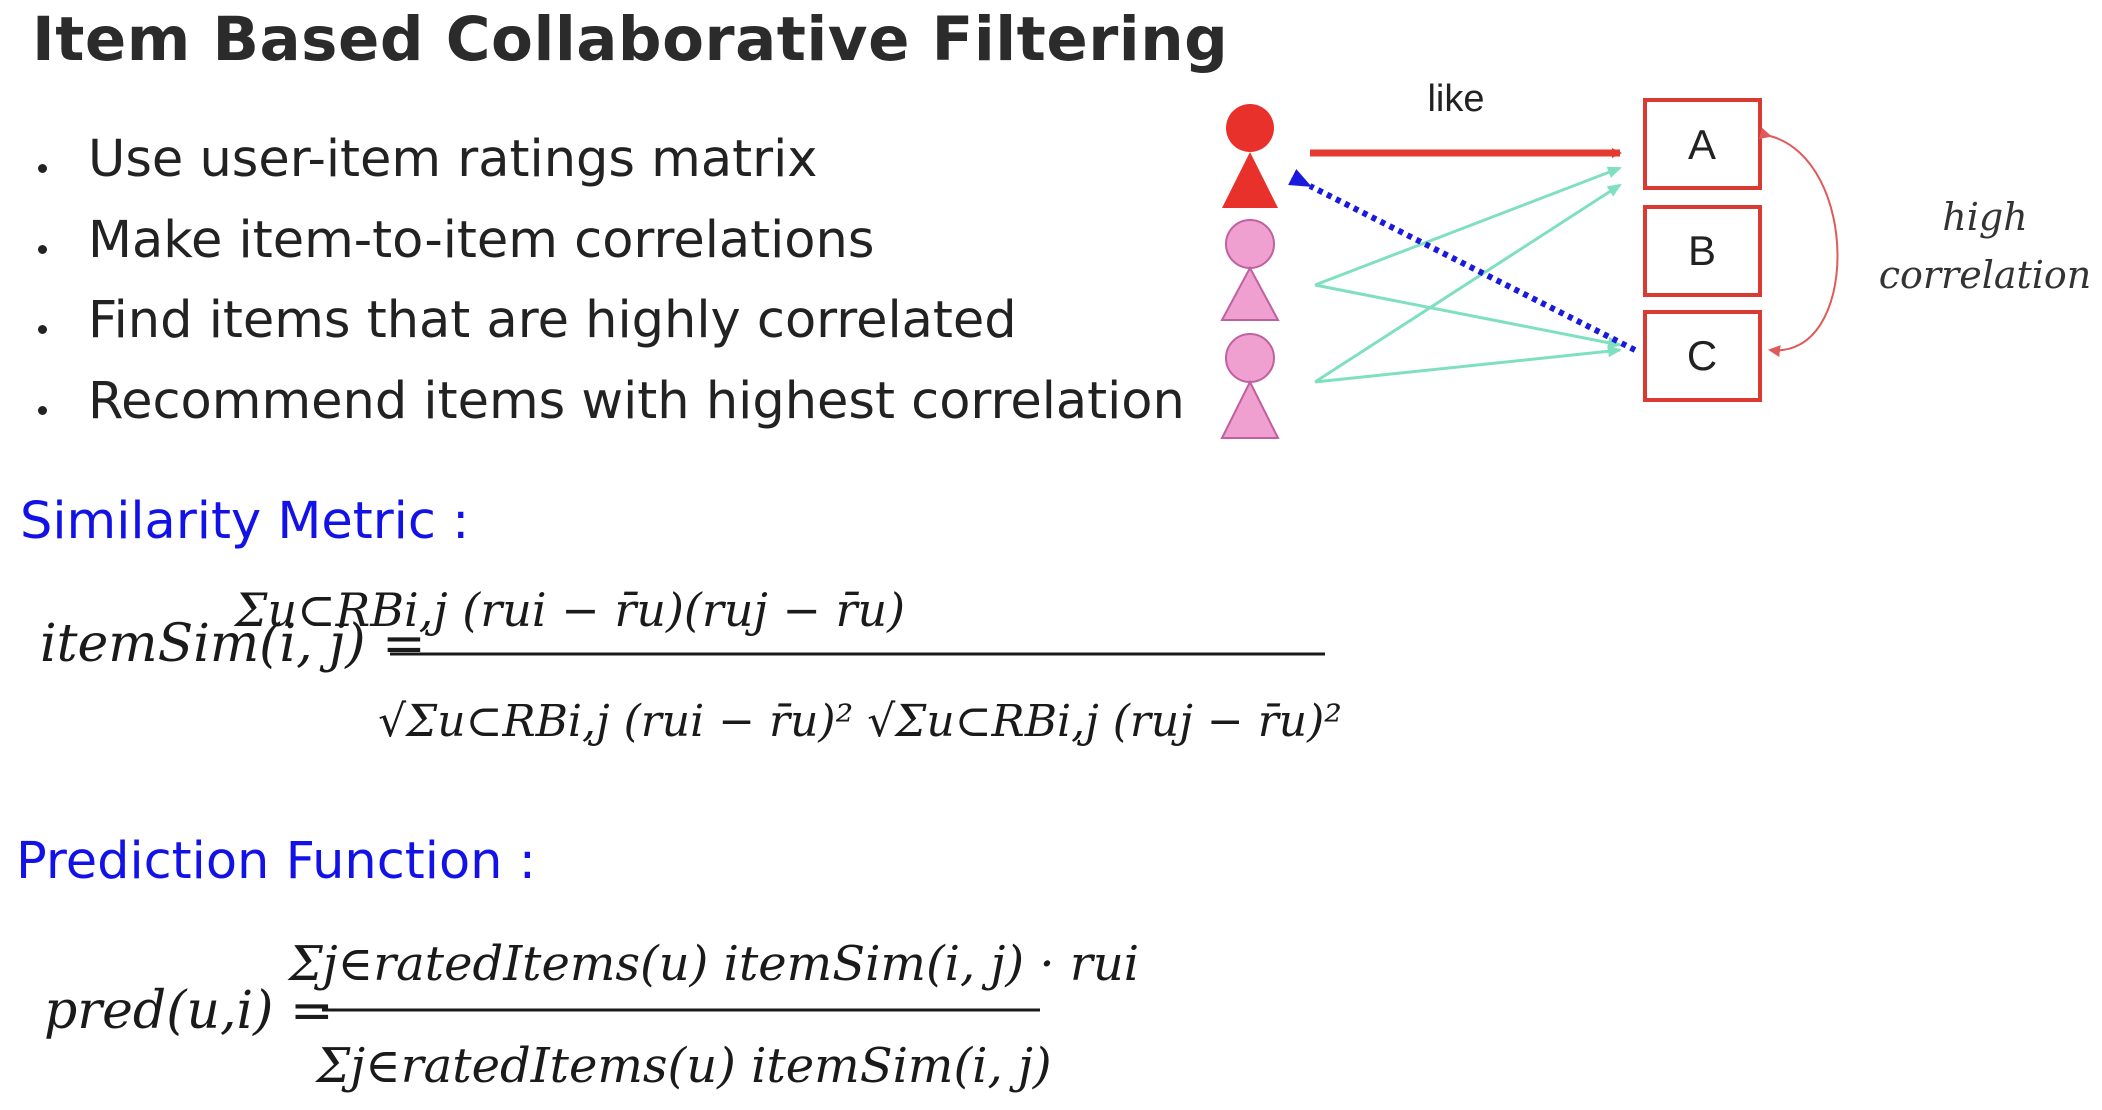 Image resolution: width=2102 pixels, height=1110 pixels. I want to click on item-box-c: C, so click(1702, 356).